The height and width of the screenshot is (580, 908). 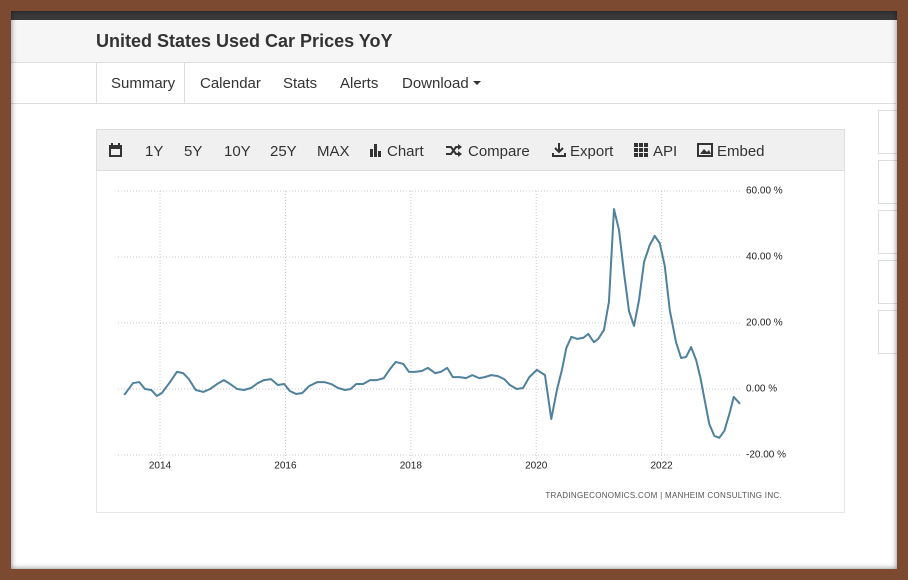 What do you see at coordinates (741, 151) in the screenshot?
I see `toolbar-button: Embed` at bounding box center [741, 151].